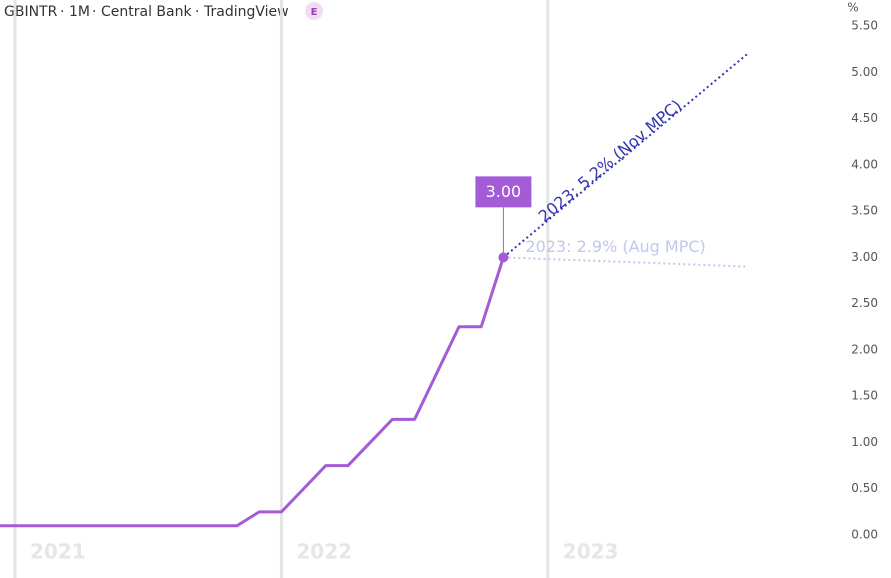 This screenshot has width=891, height=578. Describe the element at coordinates (864, 349) in the screenshot. I see `y-tick-label: 2.00` at that location.